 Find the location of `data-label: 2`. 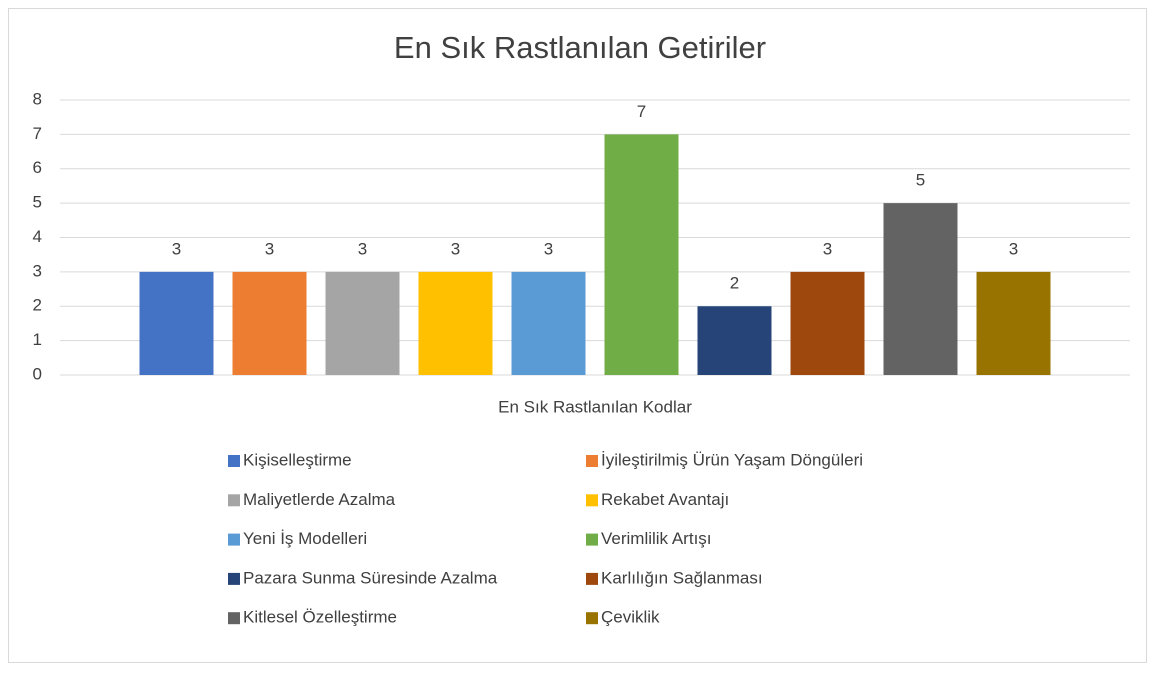

data-label: 2 is located at coordinates (734, 283).